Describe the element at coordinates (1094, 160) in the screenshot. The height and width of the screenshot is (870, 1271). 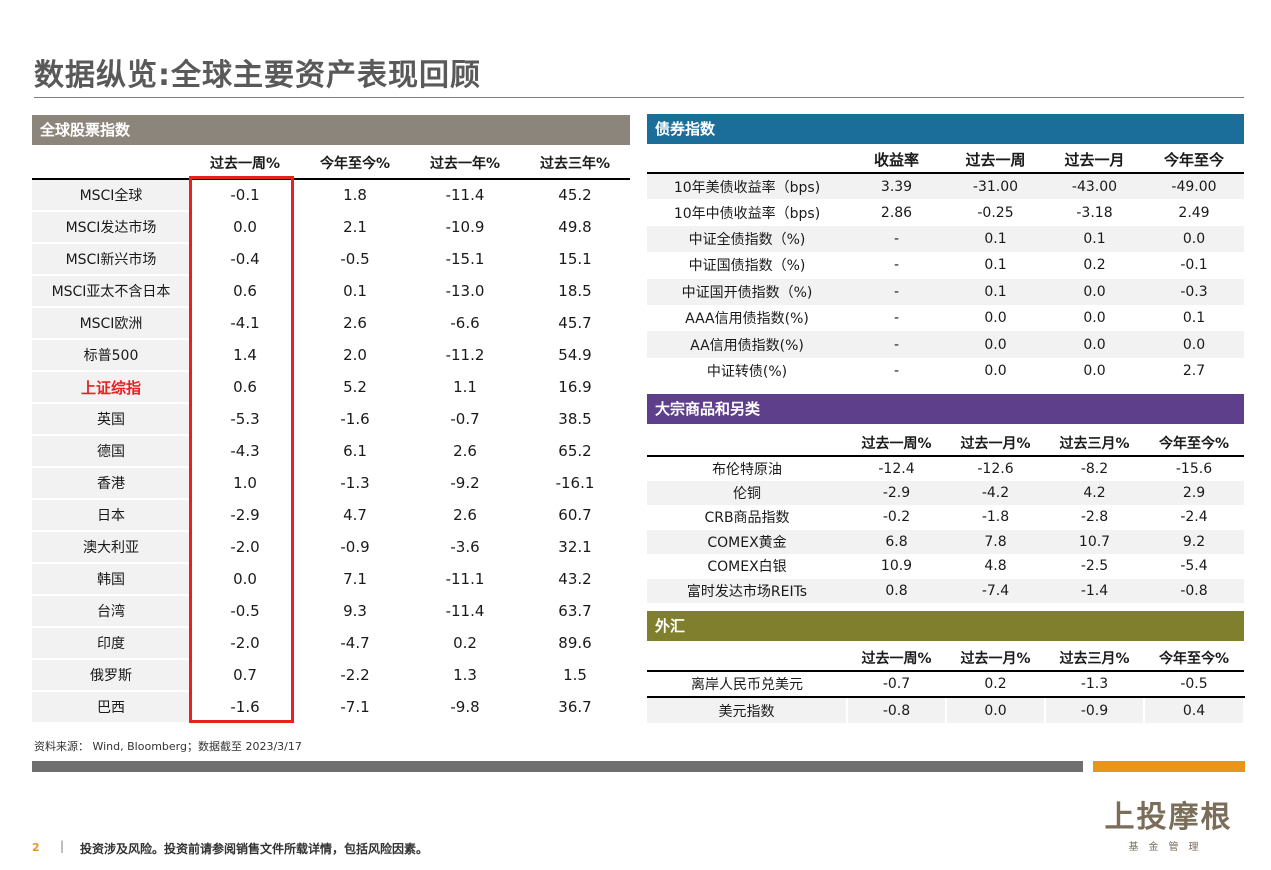
I see `bond-col-header: 过去一月` at that location.